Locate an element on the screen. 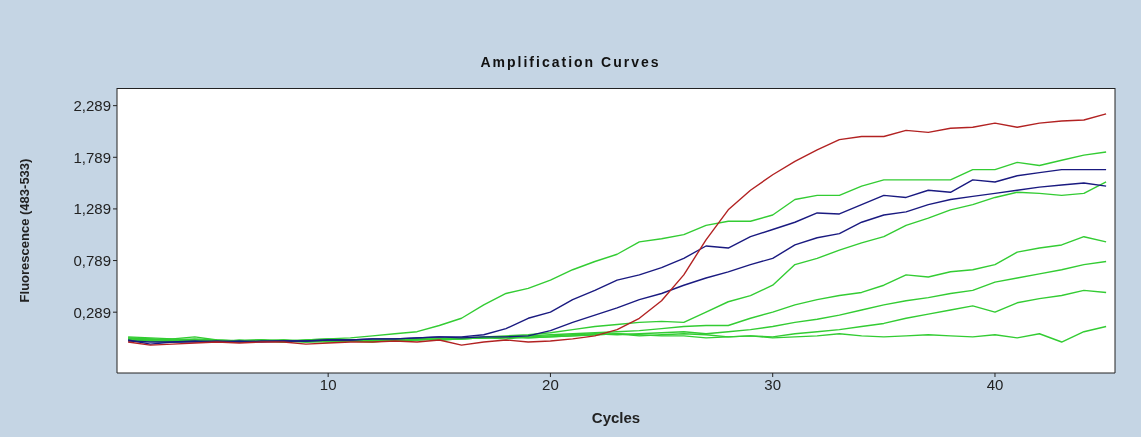 The height and width of the screenshot is (437, 1141). y-tick-label: 0,289 is located at coordinates (92, 312).